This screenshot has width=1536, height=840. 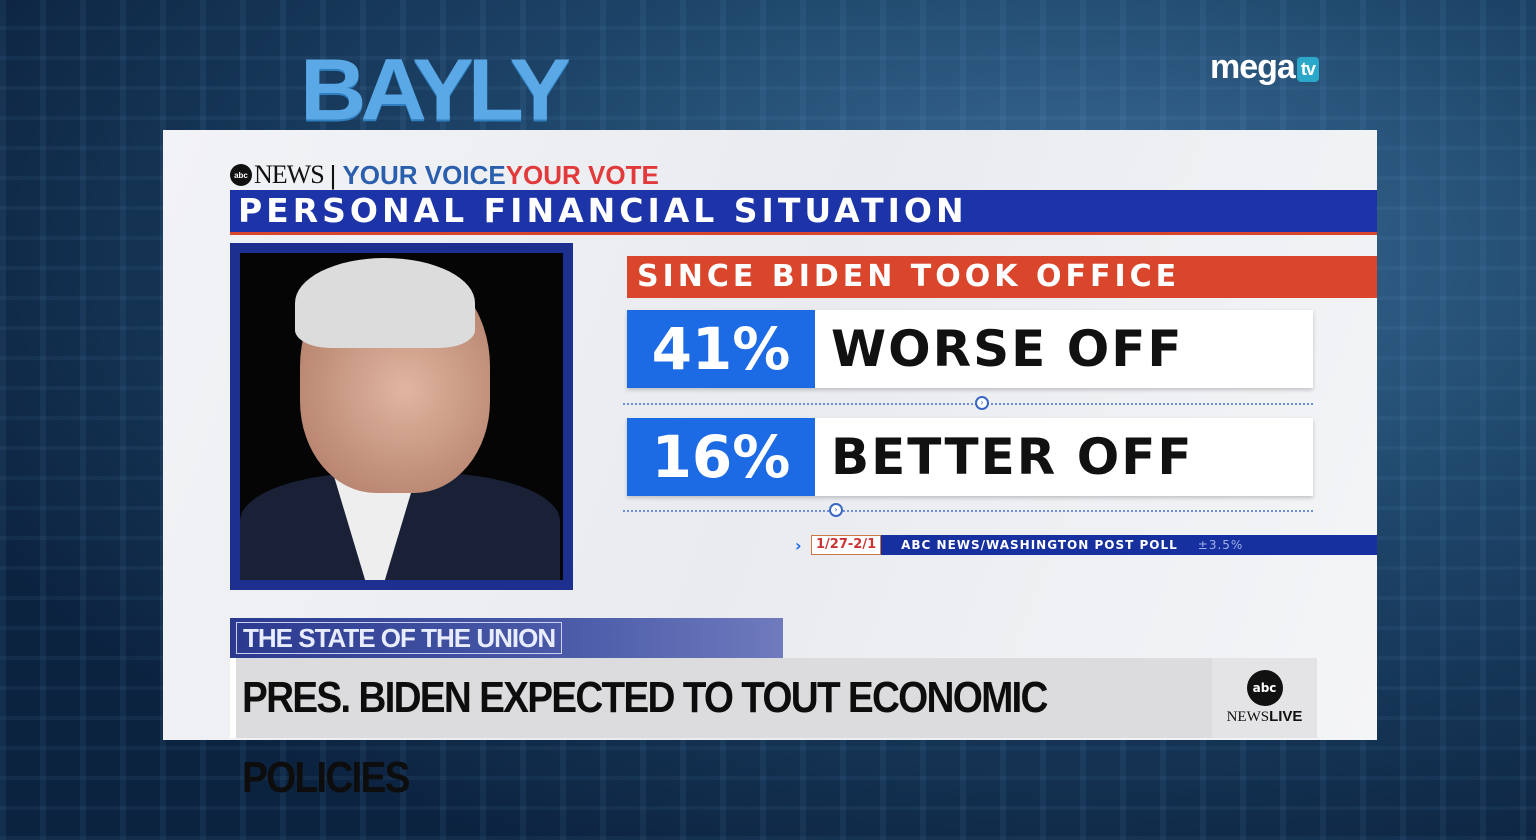 What do you see at coordinates (401, 416) in the screenshot?
I see `portrait-photo` at bounding box center [401, 416].